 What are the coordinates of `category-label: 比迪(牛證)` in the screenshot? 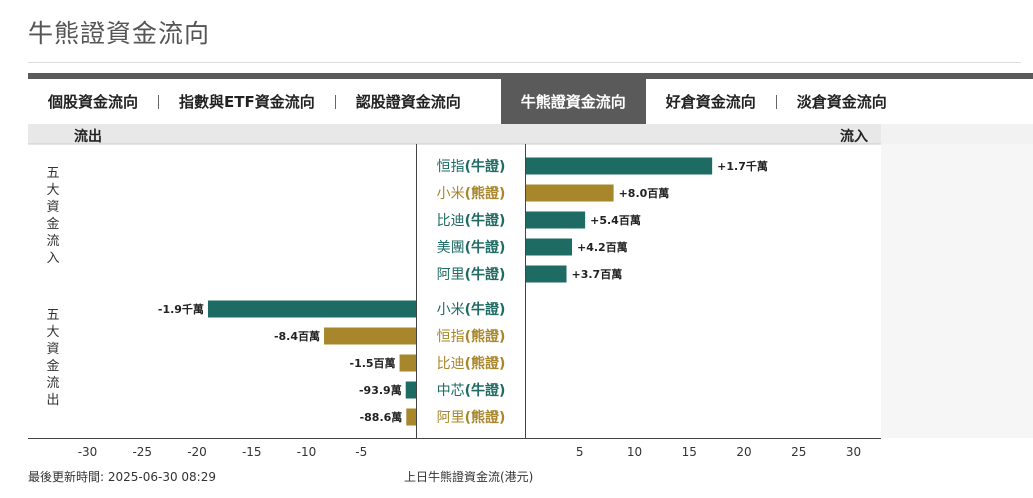 It's located at (471, 220).